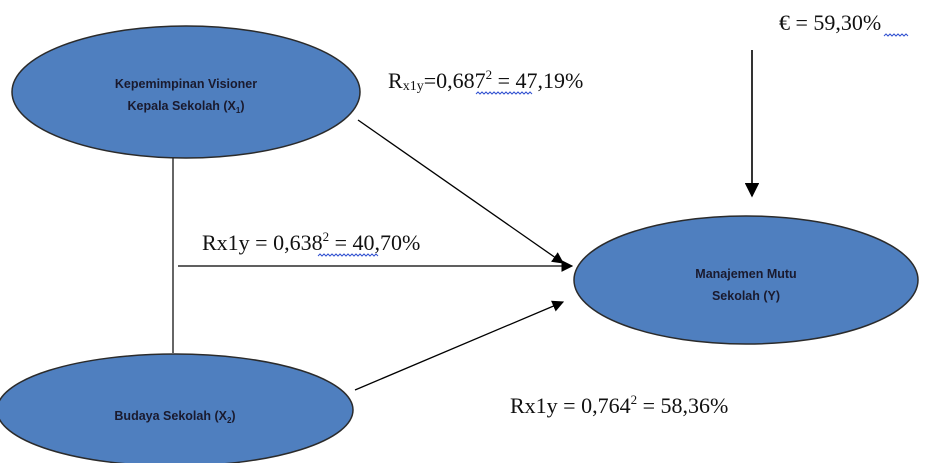 Image resolution: width=936 pixels, height=463 pixels. What do you see at coordinates (460, 191) in the screenshot?
I see `arrow-x1-to-y` at bounding box center [460, 191].